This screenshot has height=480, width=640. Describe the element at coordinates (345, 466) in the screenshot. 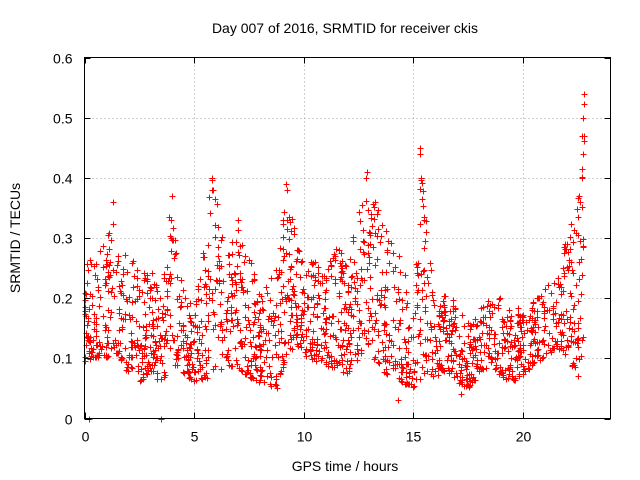

I see `x-axis-label: GPS time / hours` at that location.